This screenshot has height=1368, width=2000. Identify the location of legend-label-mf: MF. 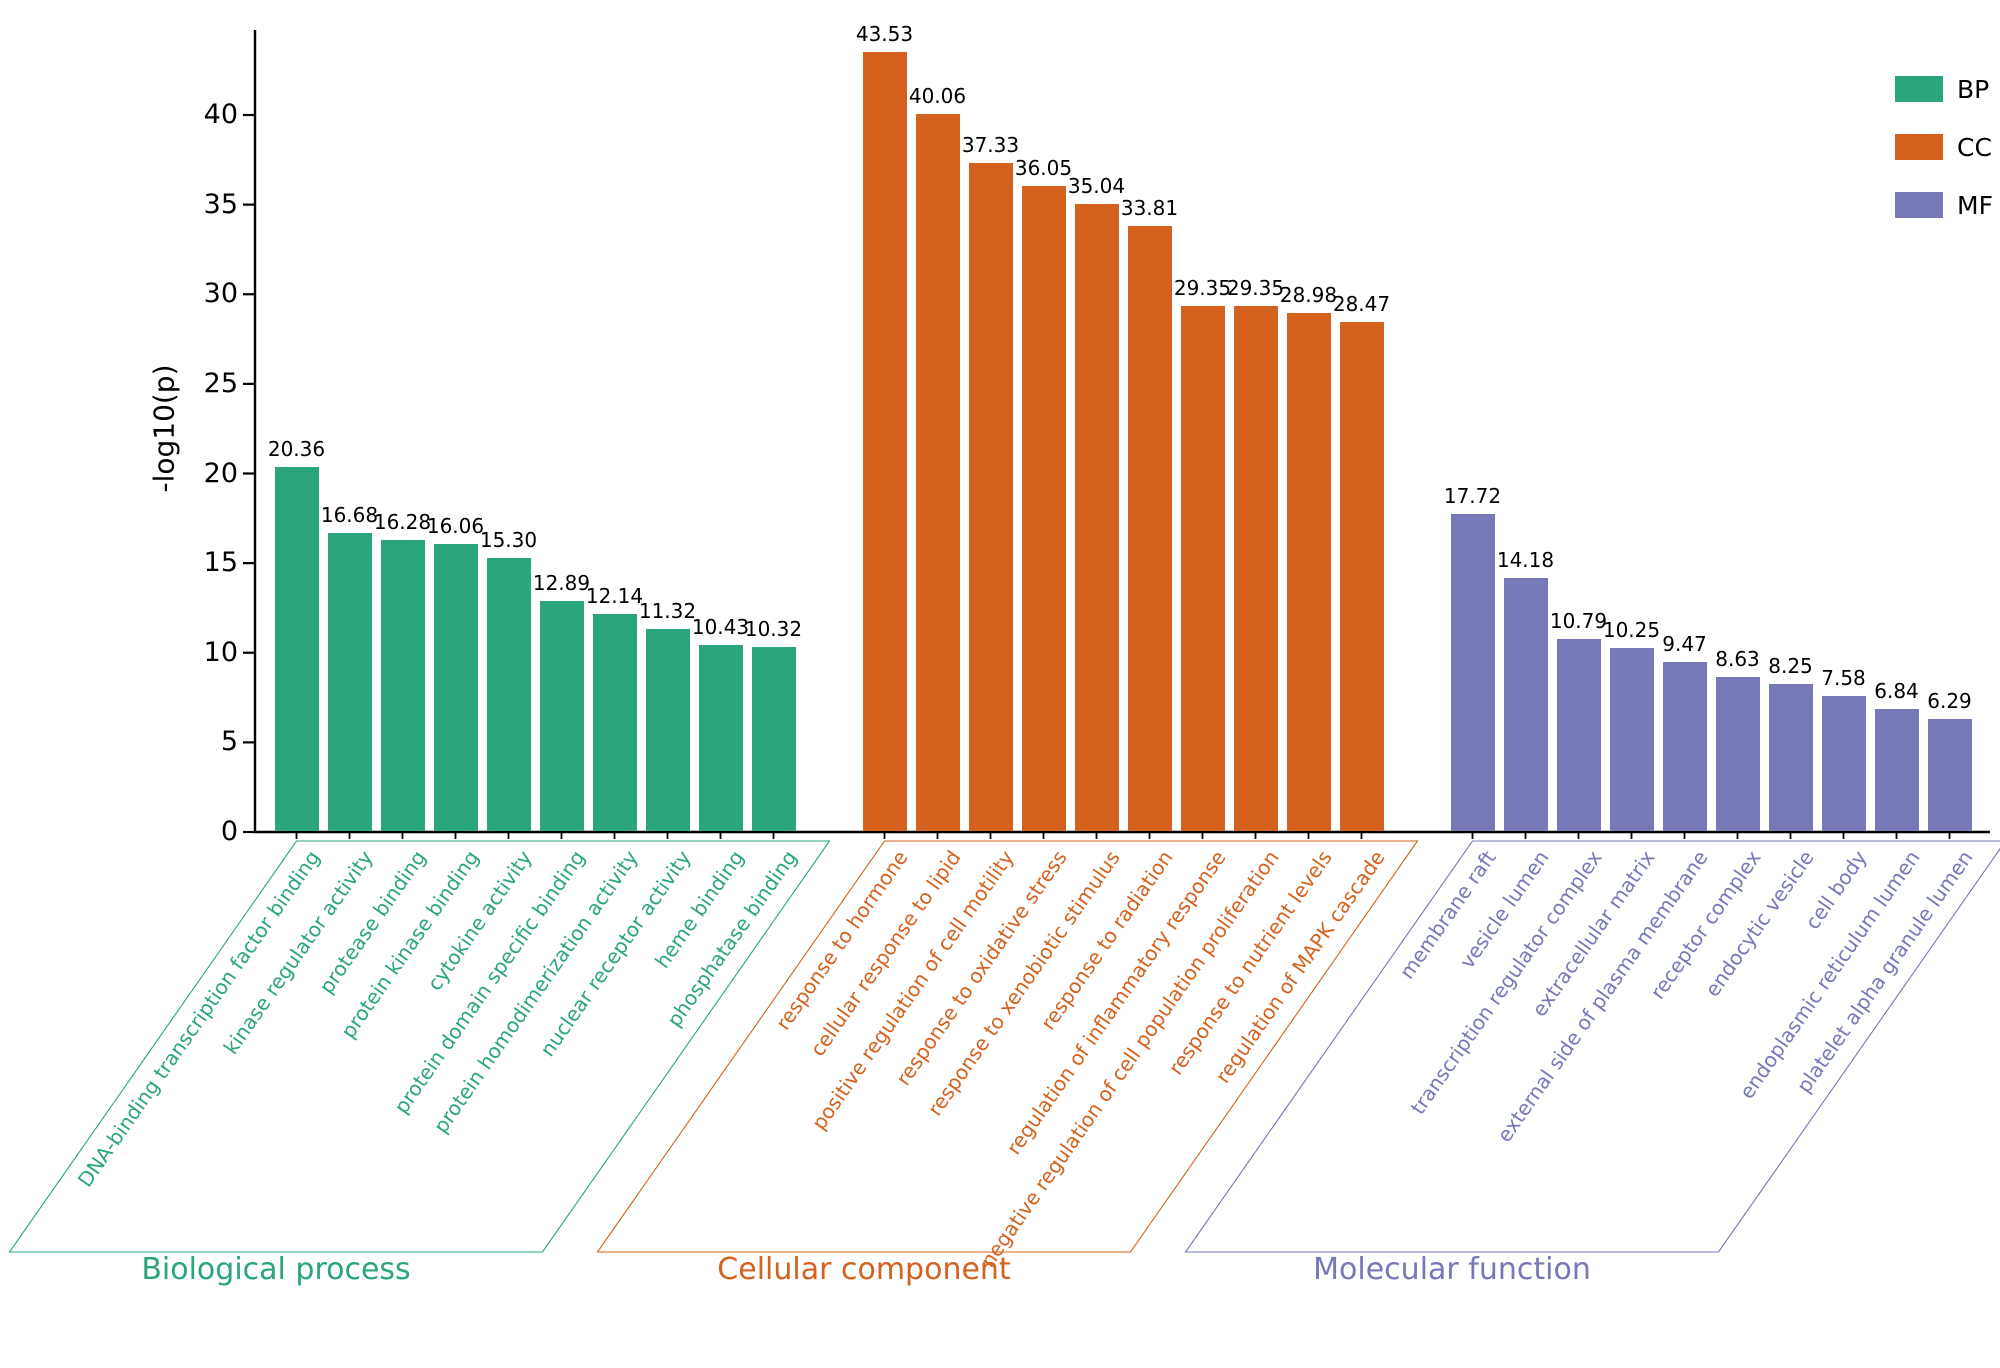
(1975, 205).